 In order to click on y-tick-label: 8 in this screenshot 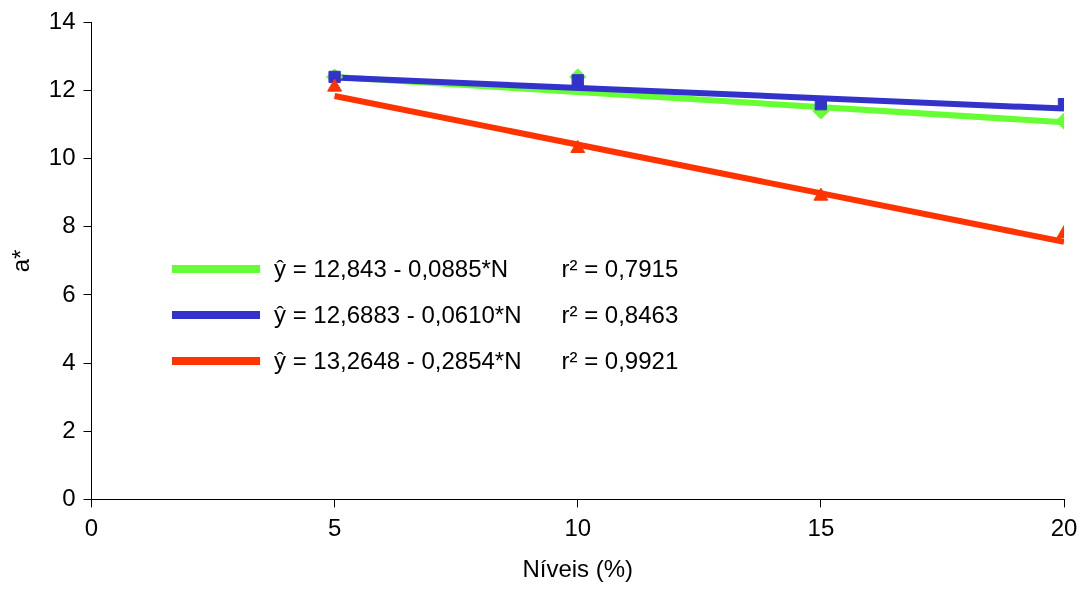, I will do `click(69, 225)`.